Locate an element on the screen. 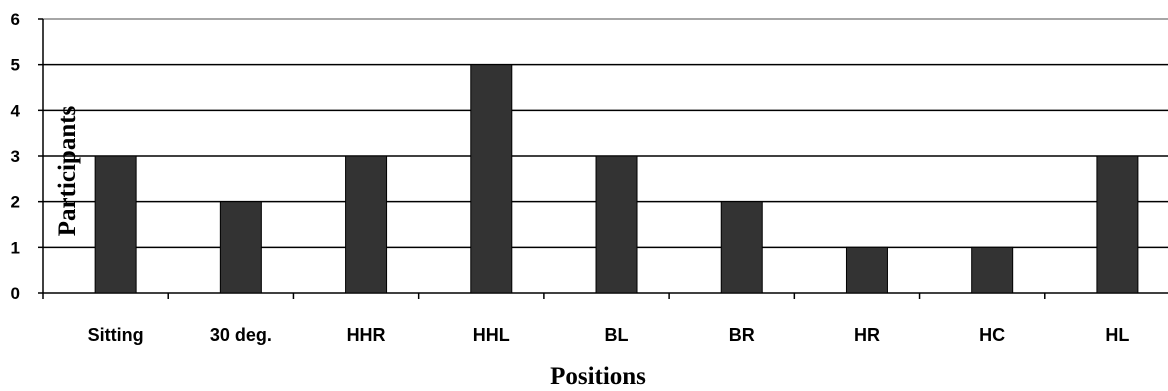 The image size is (1168, 391). y-tick-labels: 0 1 2 3 4 5 6 is located at coordinates (27, 156).